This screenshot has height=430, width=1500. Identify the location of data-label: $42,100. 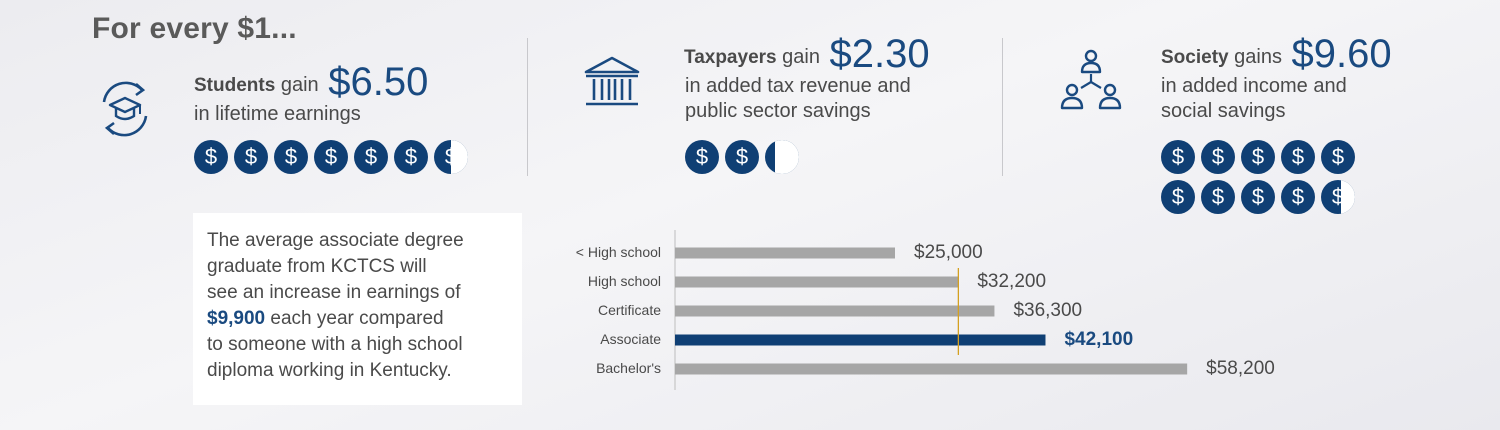
(1099, 339).